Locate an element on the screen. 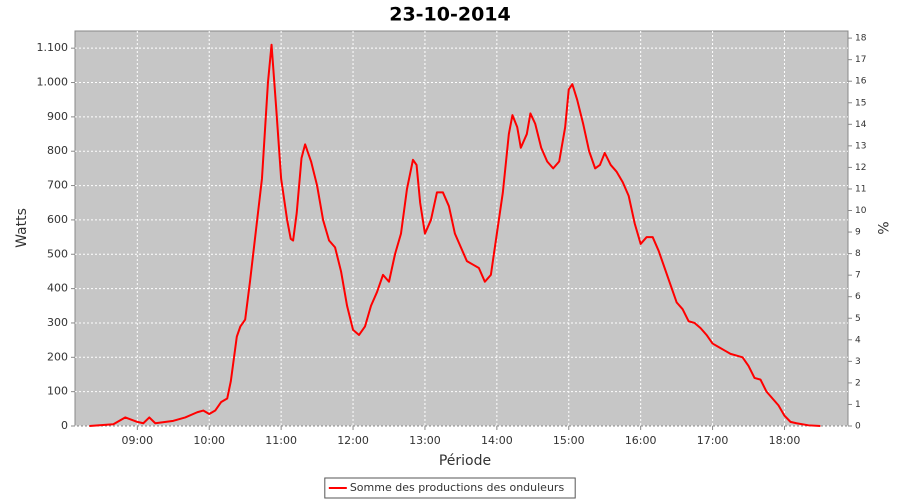  x-tick-label: 14:00 is located at coordinates (497, 440).